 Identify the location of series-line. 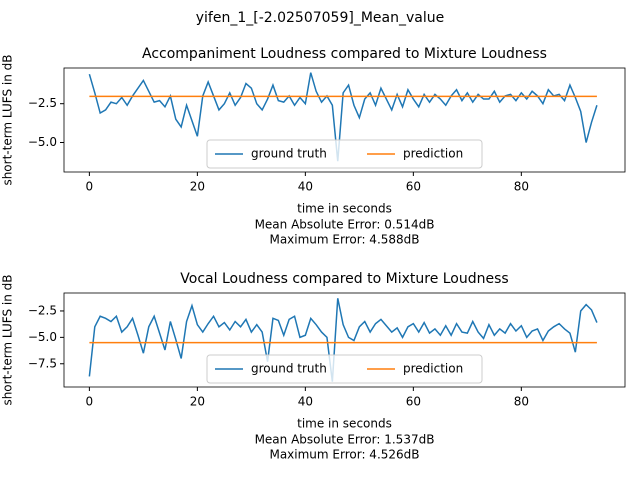
(343, 340).